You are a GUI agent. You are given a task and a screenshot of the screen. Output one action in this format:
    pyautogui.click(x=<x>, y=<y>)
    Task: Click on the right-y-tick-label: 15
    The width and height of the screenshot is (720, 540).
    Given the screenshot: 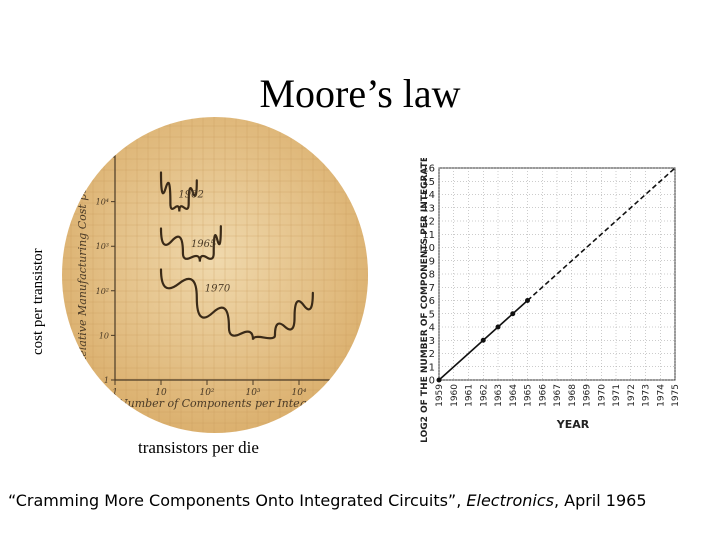 What is the action you would take?
    pyautogui.click(x=428, y=182)
    